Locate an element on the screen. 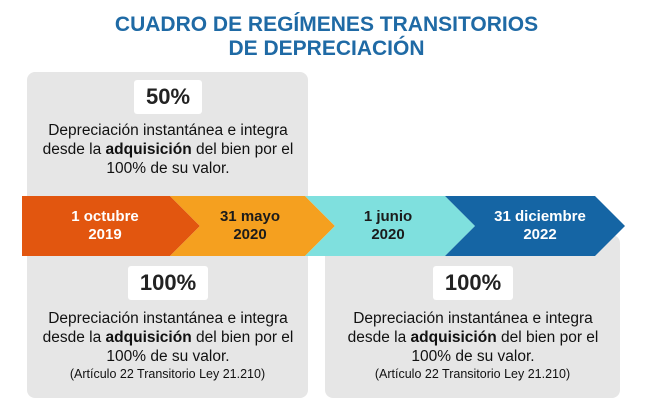 Image resolution: width=653 pixels, height=412 pixels. top-desc-bold: adquisición is located at coordinates (148, 149).